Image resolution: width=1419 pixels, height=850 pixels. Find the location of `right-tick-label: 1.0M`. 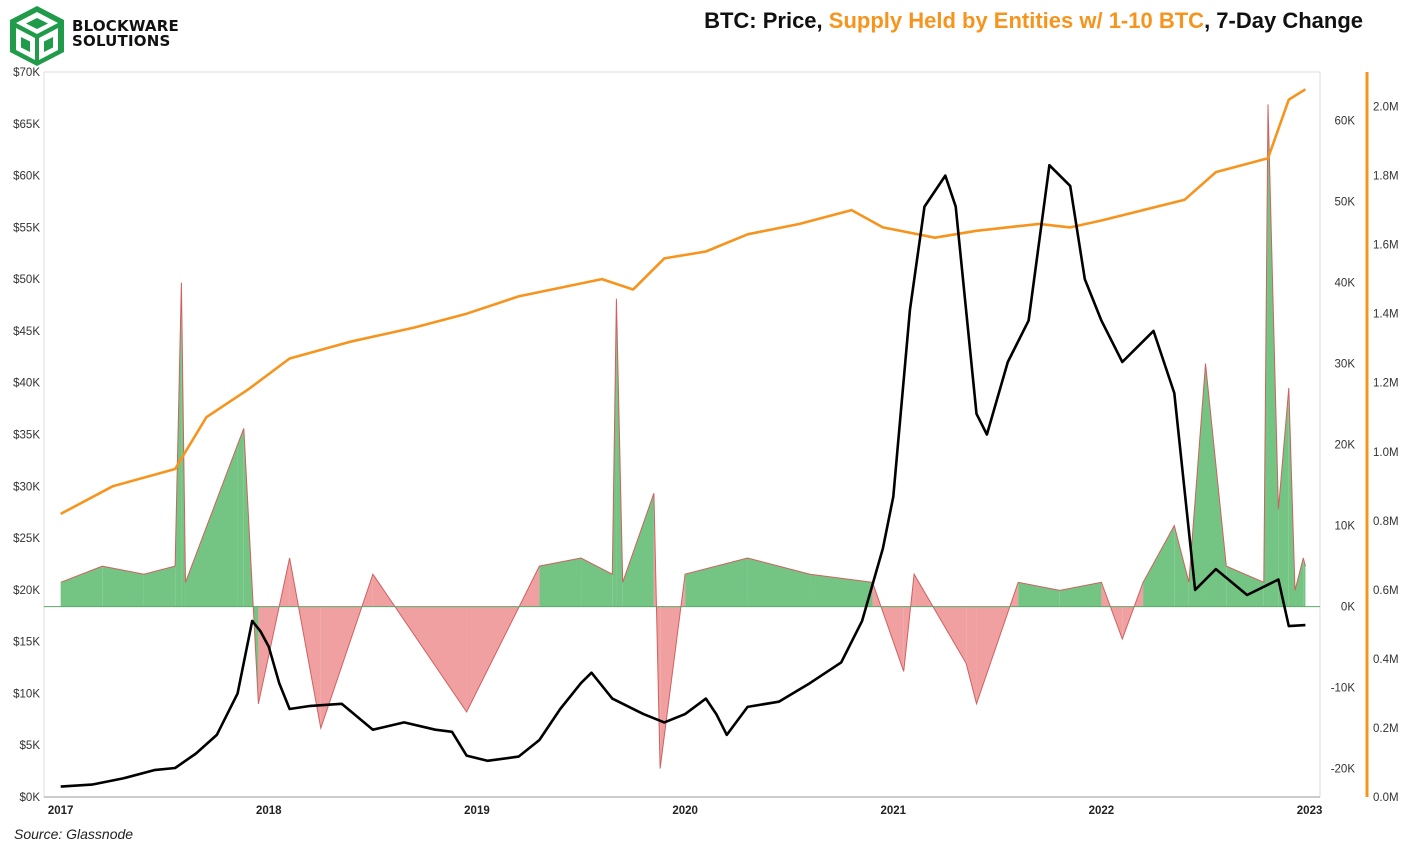

right-tick-label: 1.0M is located at coordinates (1386, 453).